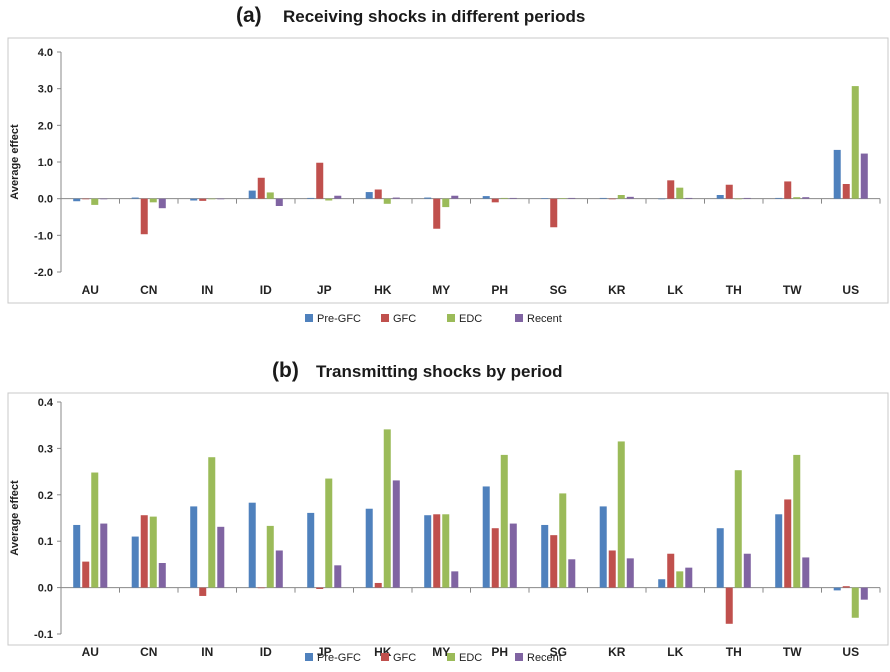 The height and width of the screenshot is (672, 890). What do you see at coordinates (439, 371) in the screenshot?
I see `chart-title: Transmitting shocks by period` at bounding box center [439, 371].